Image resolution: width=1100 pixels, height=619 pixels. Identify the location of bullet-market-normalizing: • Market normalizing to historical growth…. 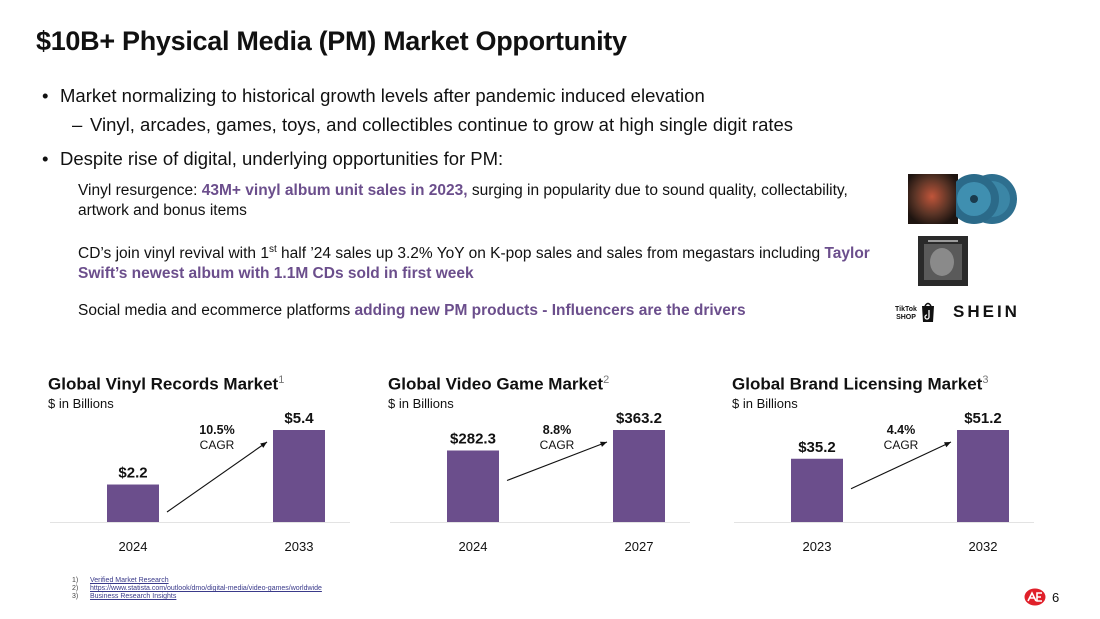
(373, 96).